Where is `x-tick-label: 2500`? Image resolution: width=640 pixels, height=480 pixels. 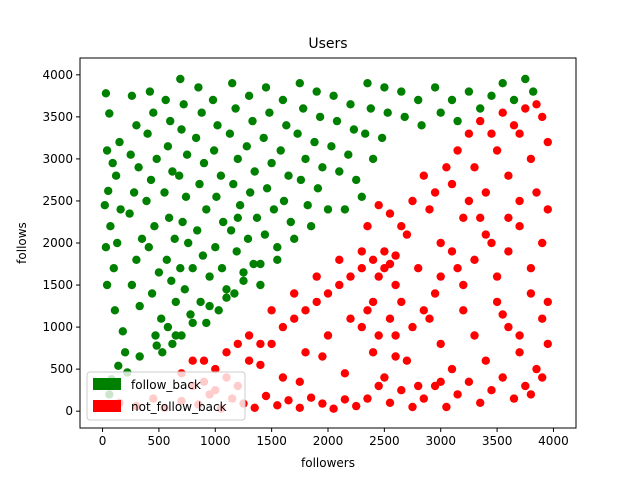 x-tick-label: 2500 is located at coordinates (384, 441).